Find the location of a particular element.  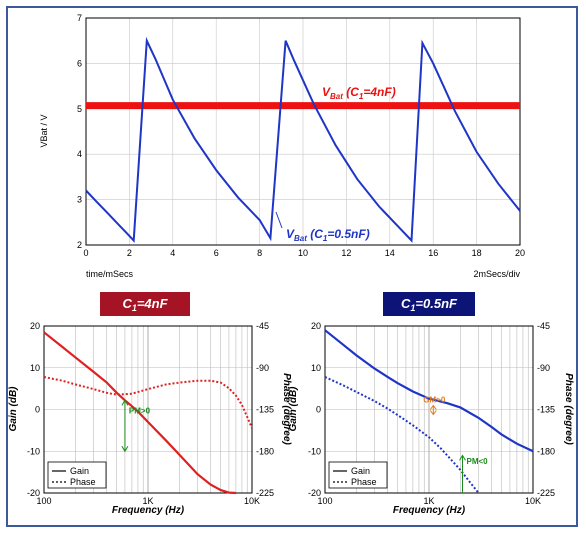

transient-x-tick-label: 20 is located at coordinates (520, 253).